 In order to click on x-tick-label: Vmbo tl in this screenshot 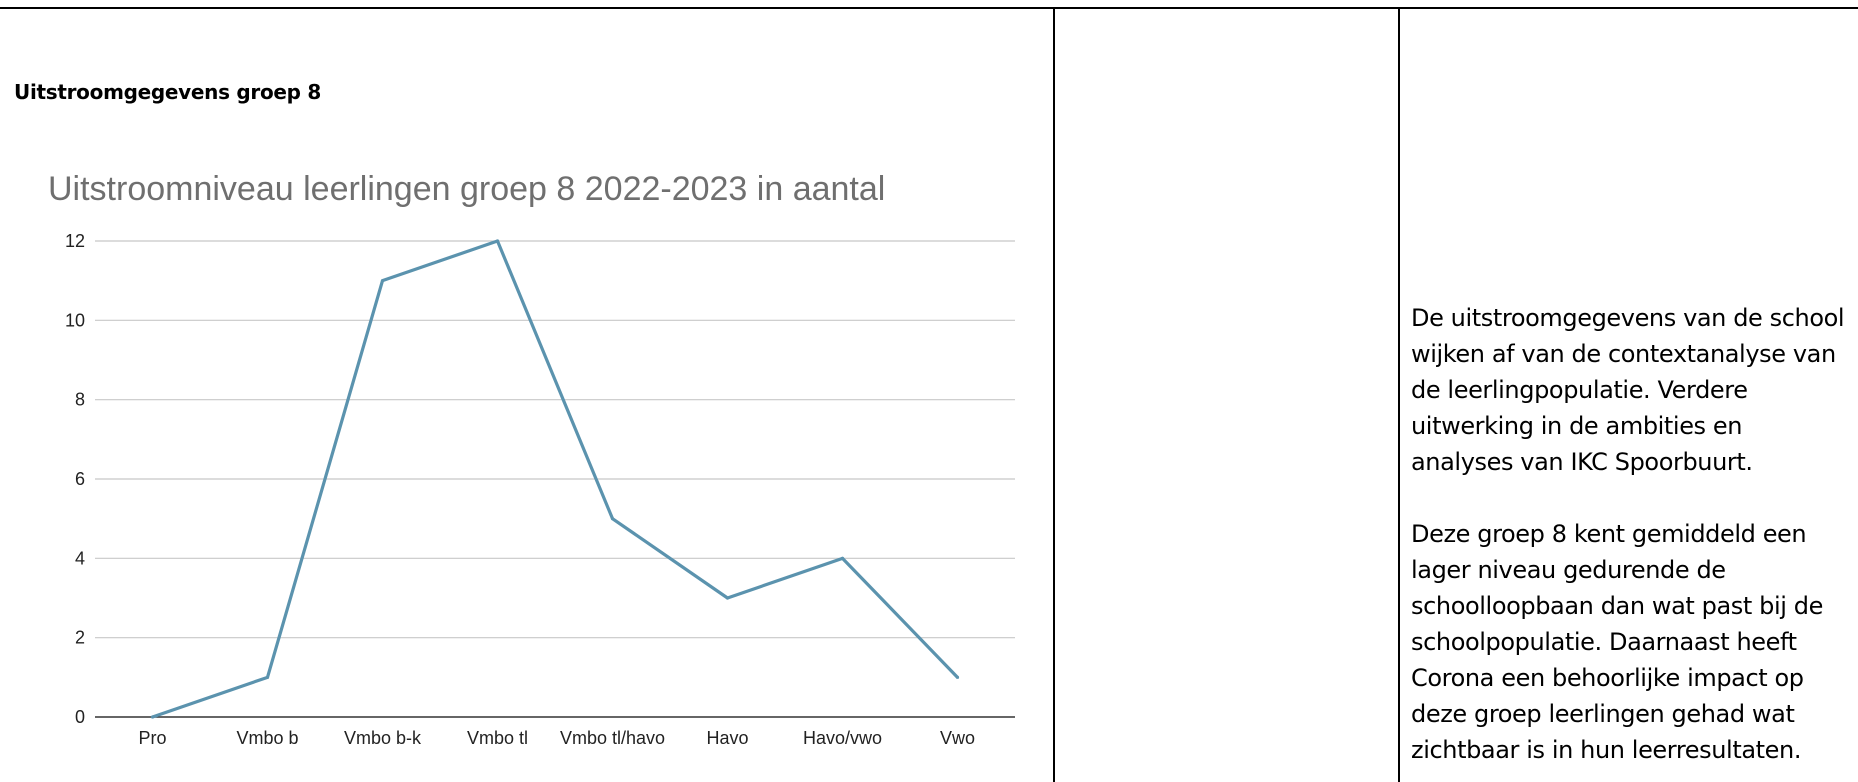, I will do `click(497, 738)`.